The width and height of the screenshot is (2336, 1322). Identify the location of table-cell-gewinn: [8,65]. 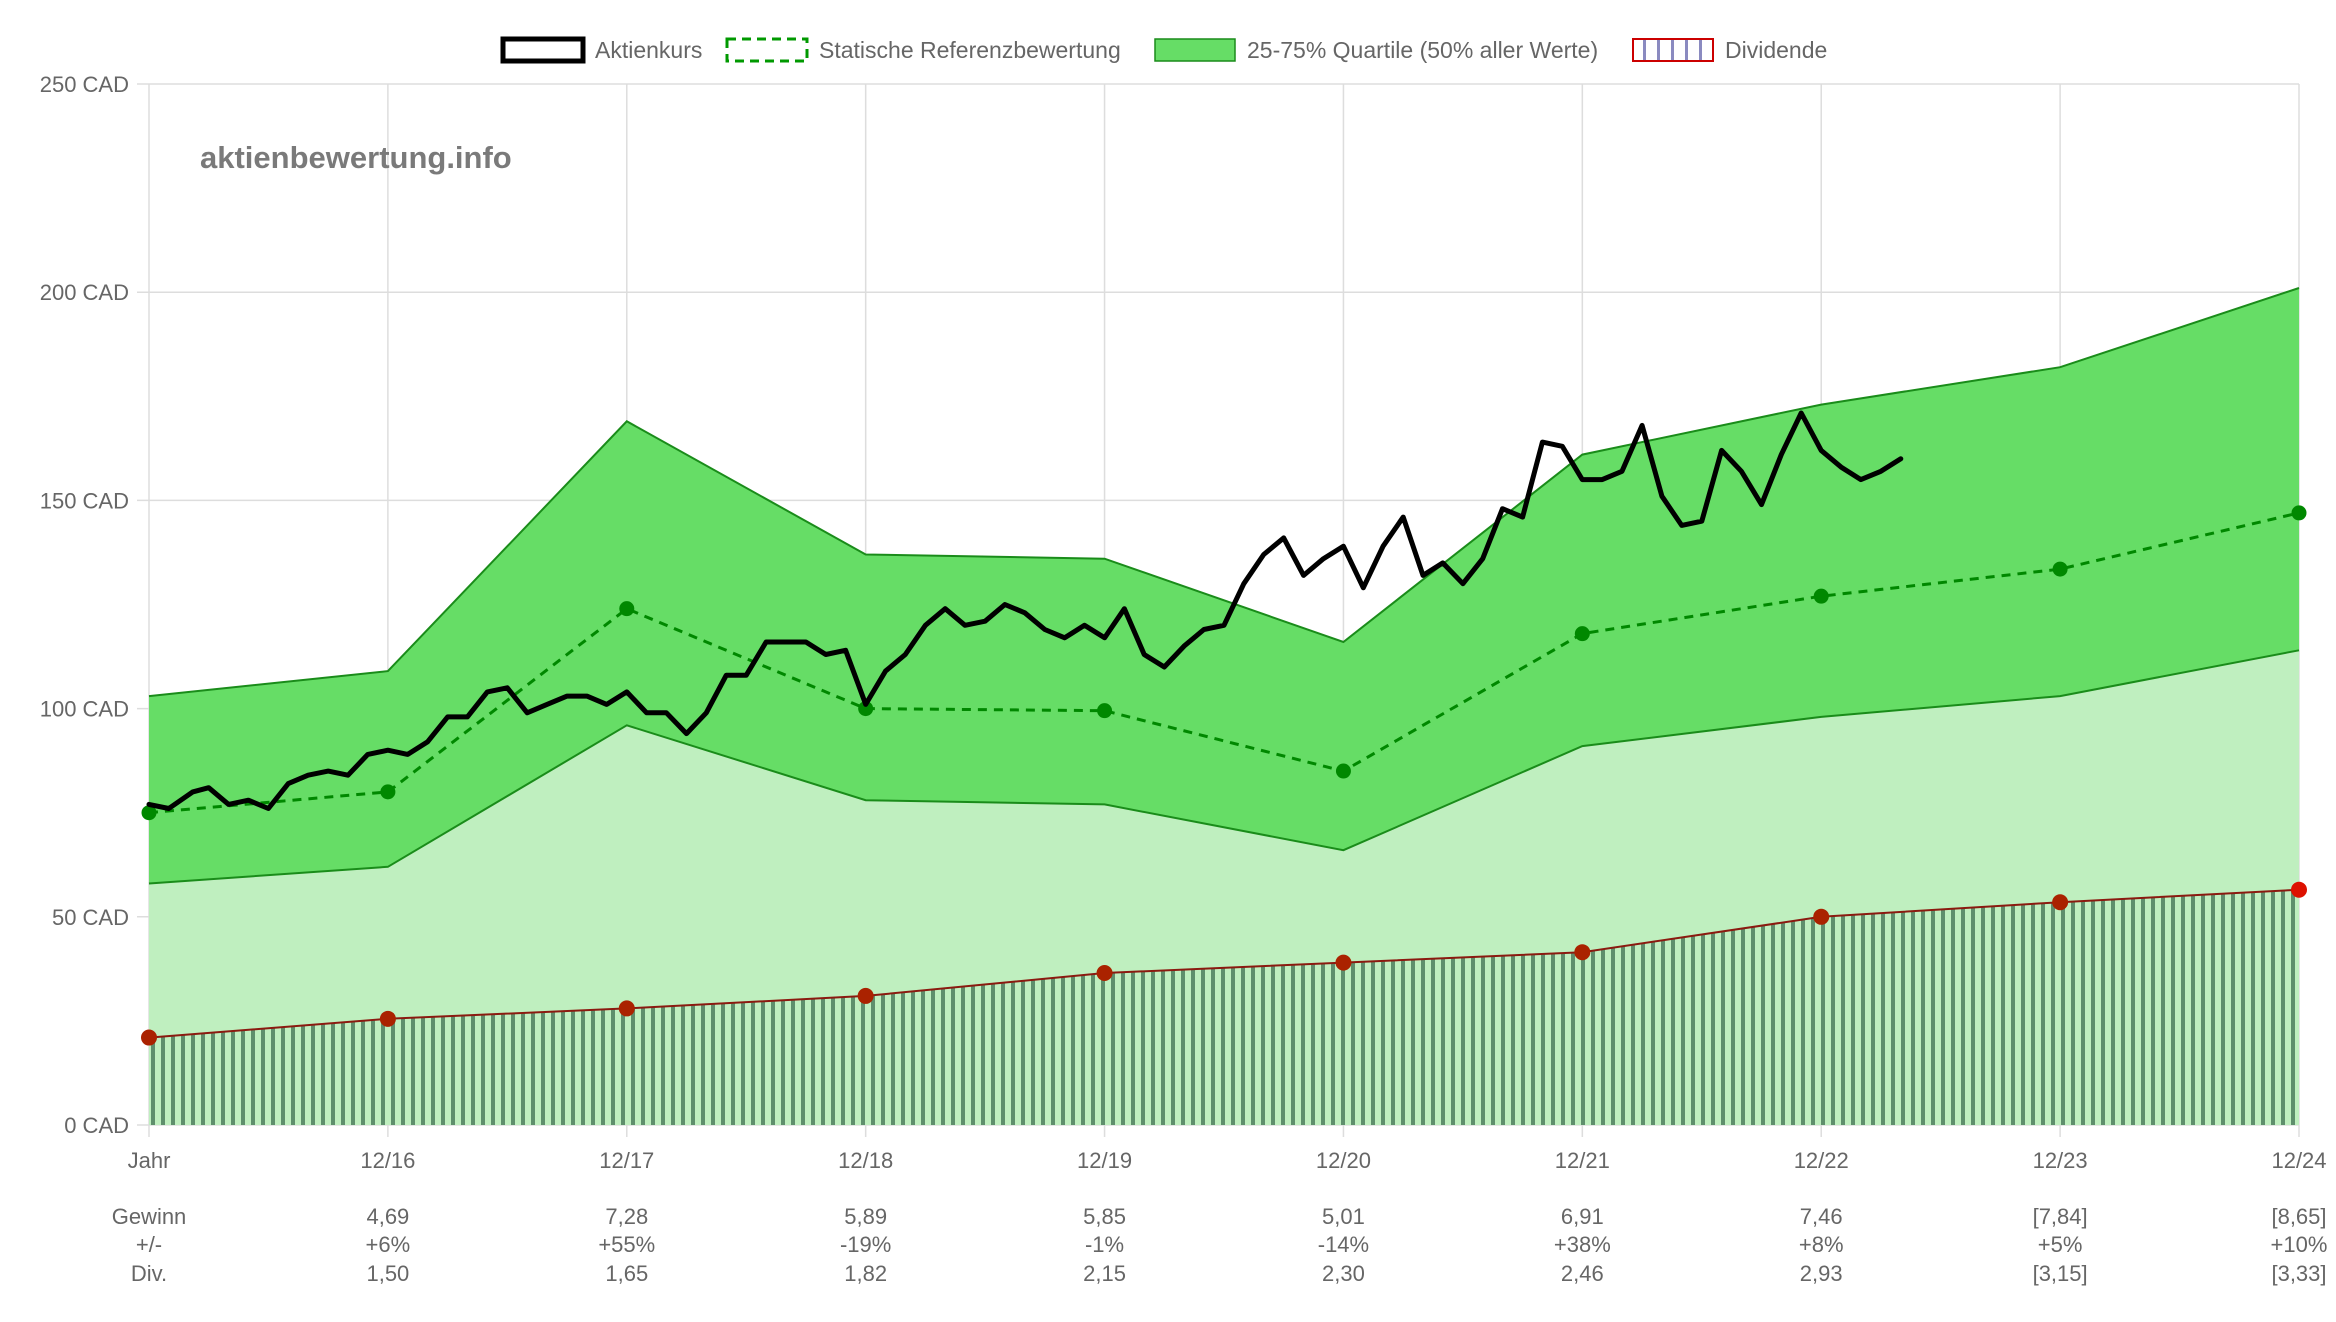
(2298, 1216).